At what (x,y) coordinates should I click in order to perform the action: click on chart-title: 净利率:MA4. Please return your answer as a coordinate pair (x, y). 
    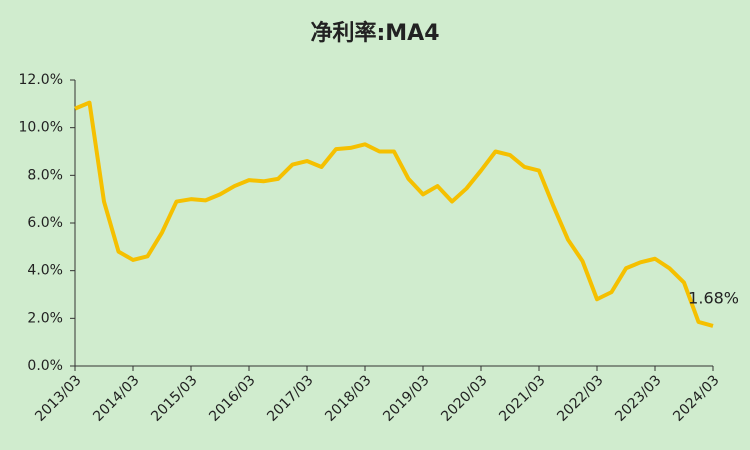
    Looking at the image, I should click on (374, 33).